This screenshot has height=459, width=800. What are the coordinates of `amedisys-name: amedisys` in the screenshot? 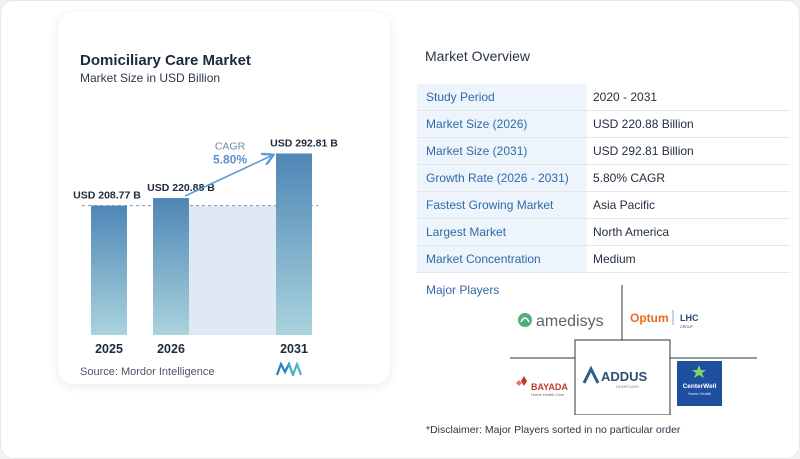 It's located at (570, 321).